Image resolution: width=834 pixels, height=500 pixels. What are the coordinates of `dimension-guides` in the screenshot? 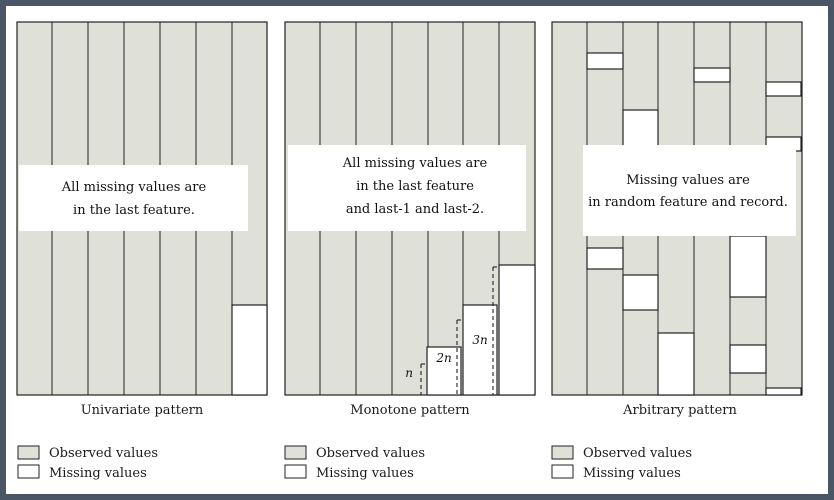 It's located at (459, 330).